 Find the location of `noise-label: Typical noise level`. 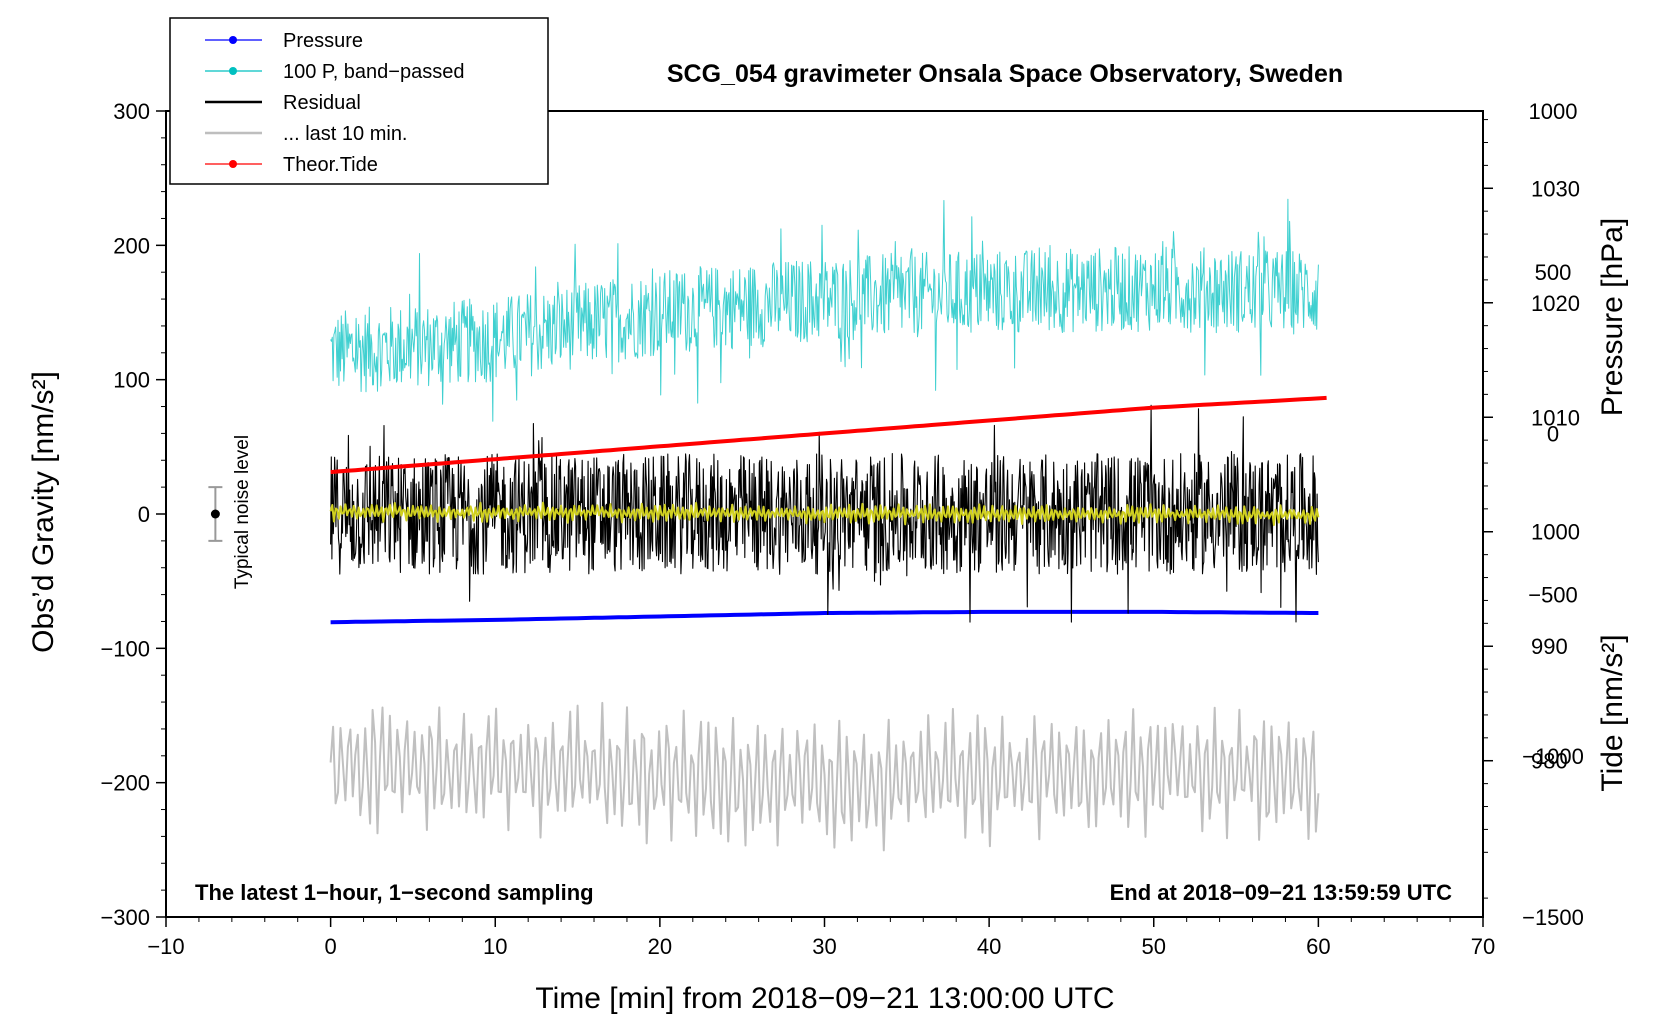

noise-label: Typical noise level is located at coordinates (242, 512).